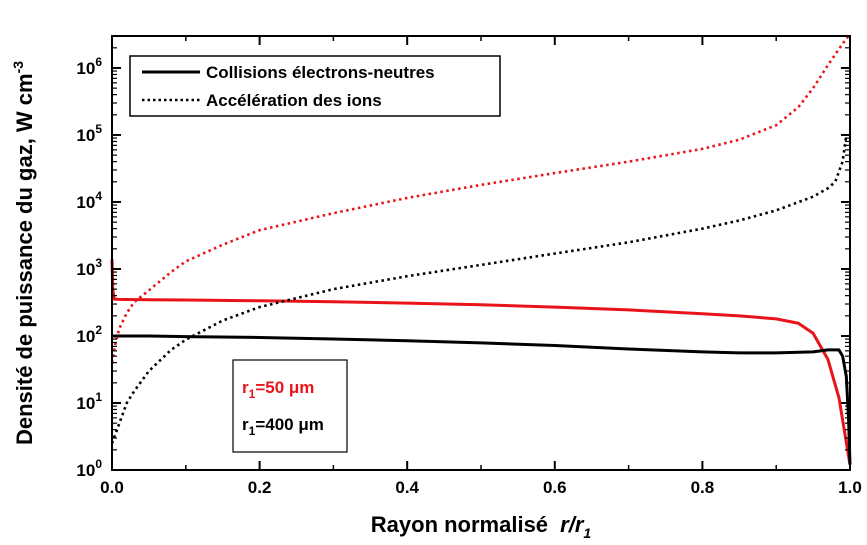 The height and width of the screenshot is (545, 867). I want to click on x-axis-title-ratio-sep: /, so click(573, 524).